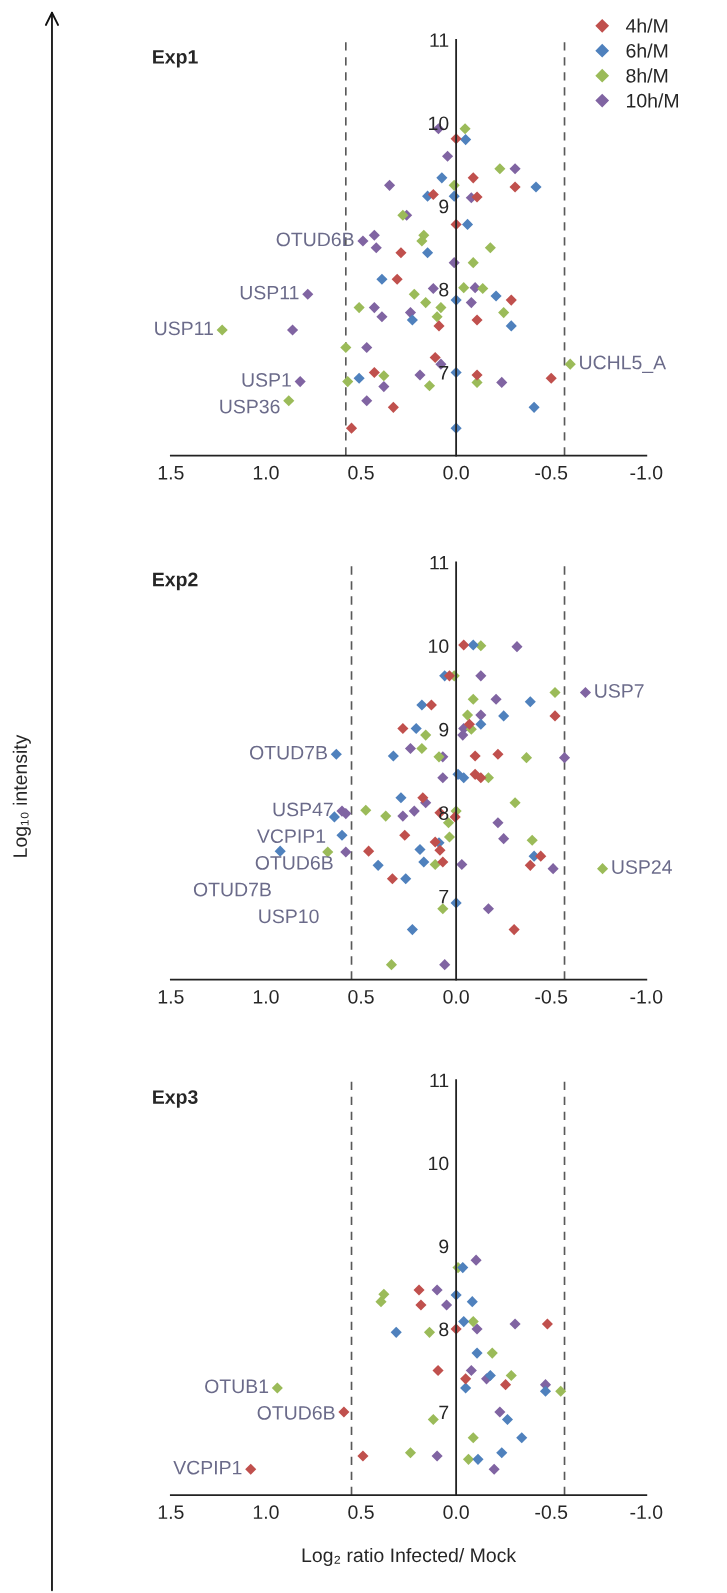  What do you see at coordinates (444, 896) in the screenshot?
I see `y-tick-label: 7` at bounding box center [444, 896].